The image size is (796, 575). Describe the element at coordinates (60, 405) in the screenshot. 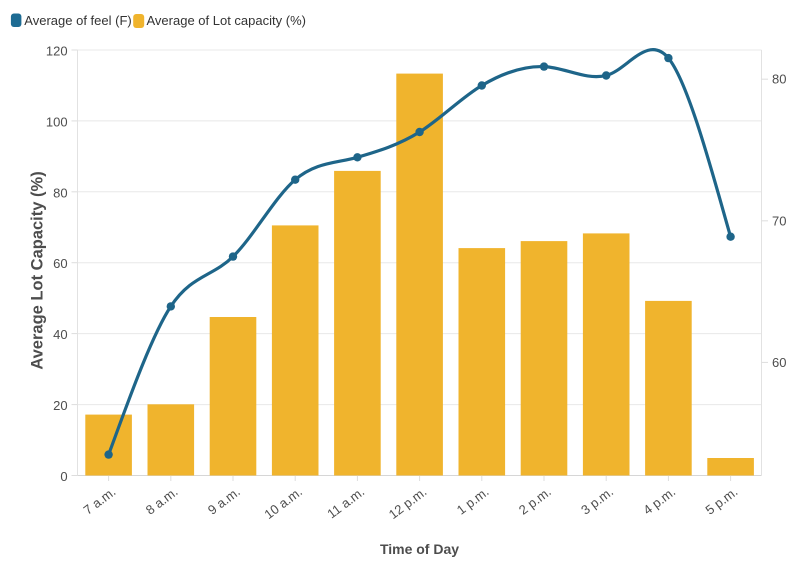

I see `svg-text: 20` at that location.